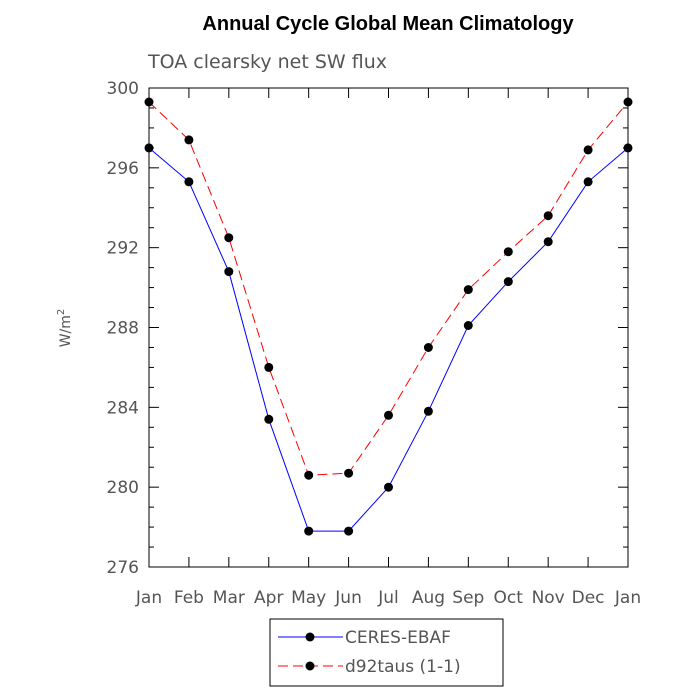  I want to click on chart-title: Annual Cycle Global Mean Climatology, so click(388, 24).